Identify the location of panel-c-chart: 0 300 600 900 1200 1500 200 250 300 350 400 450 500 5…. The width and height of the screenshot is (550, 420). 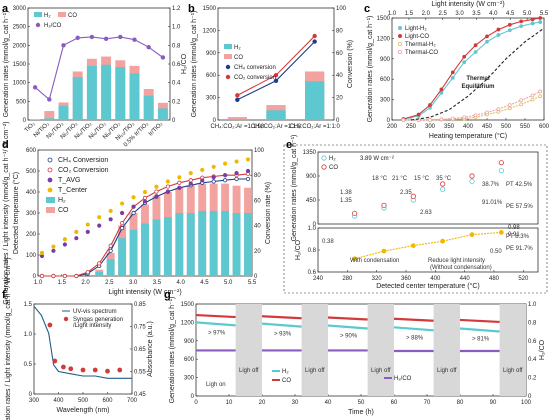
(458, 70).